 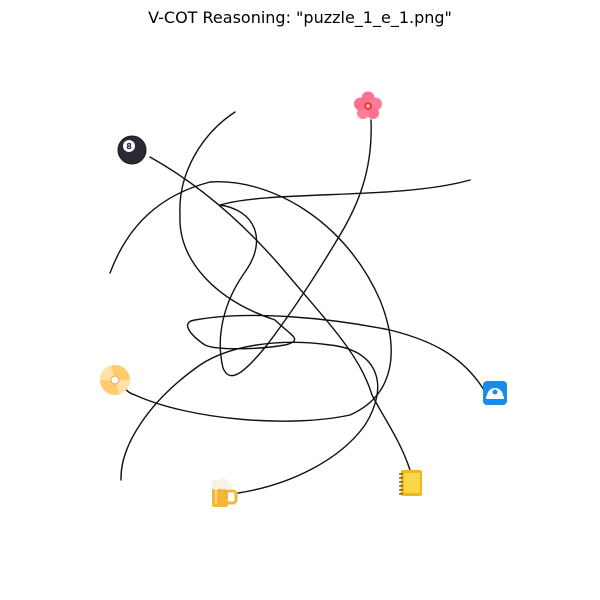 I want to click on beer-mug-icon, so click(x=224, y=492).